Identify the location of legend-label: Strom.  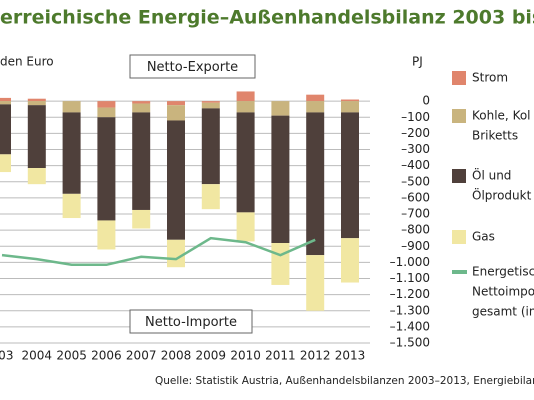
(490, 78).